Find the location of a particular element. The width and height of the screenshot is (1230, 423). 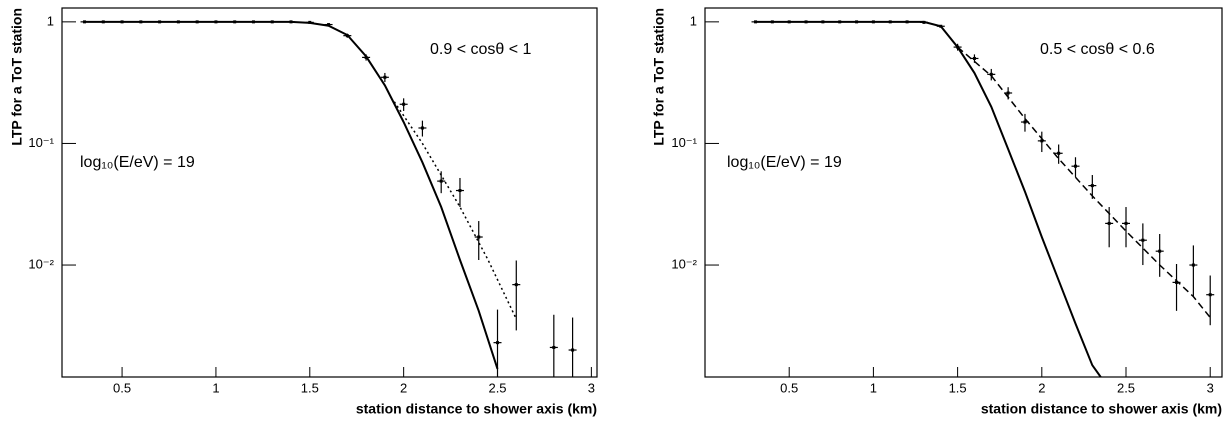

annotation: 0.5 < cosθ < 0.6 is located at coordinates (1097, 49).